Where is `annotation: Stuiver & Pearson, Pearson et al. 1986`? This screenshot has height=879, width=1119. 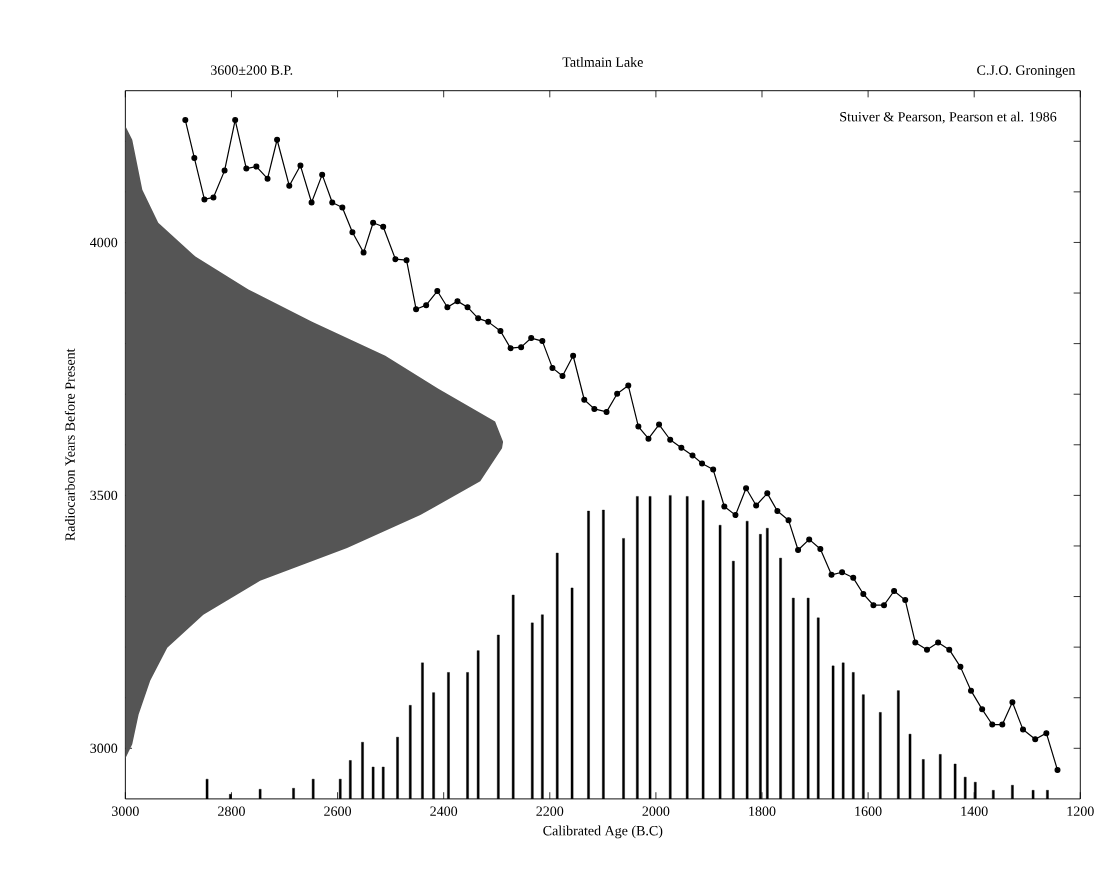 annotation: Stuiver & Pearson, Pearson et al. 1986 is located at coordinates (948, 117).